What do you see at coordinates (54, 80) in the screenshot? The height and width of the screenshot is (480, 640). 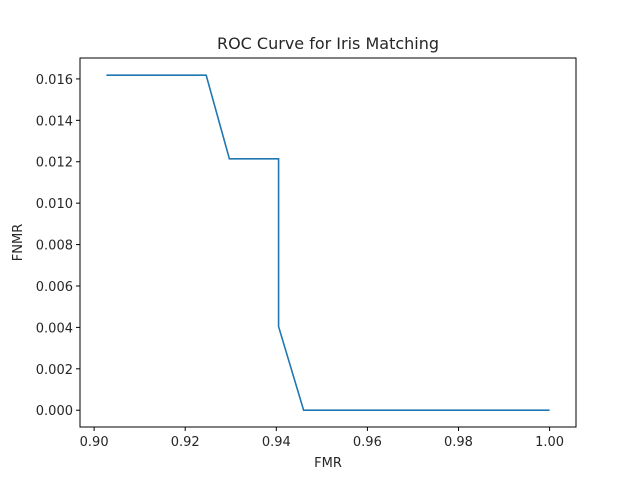 I see `y-tick-label: 0.016` at bounding box center [54, 80].